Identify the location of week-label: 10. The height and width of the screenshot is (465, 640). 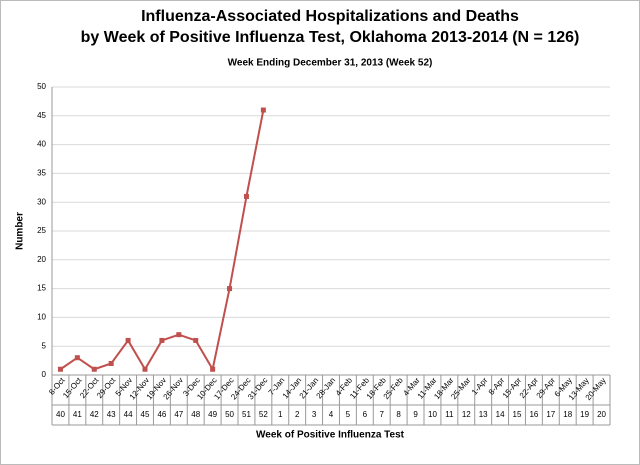
(432, 414).